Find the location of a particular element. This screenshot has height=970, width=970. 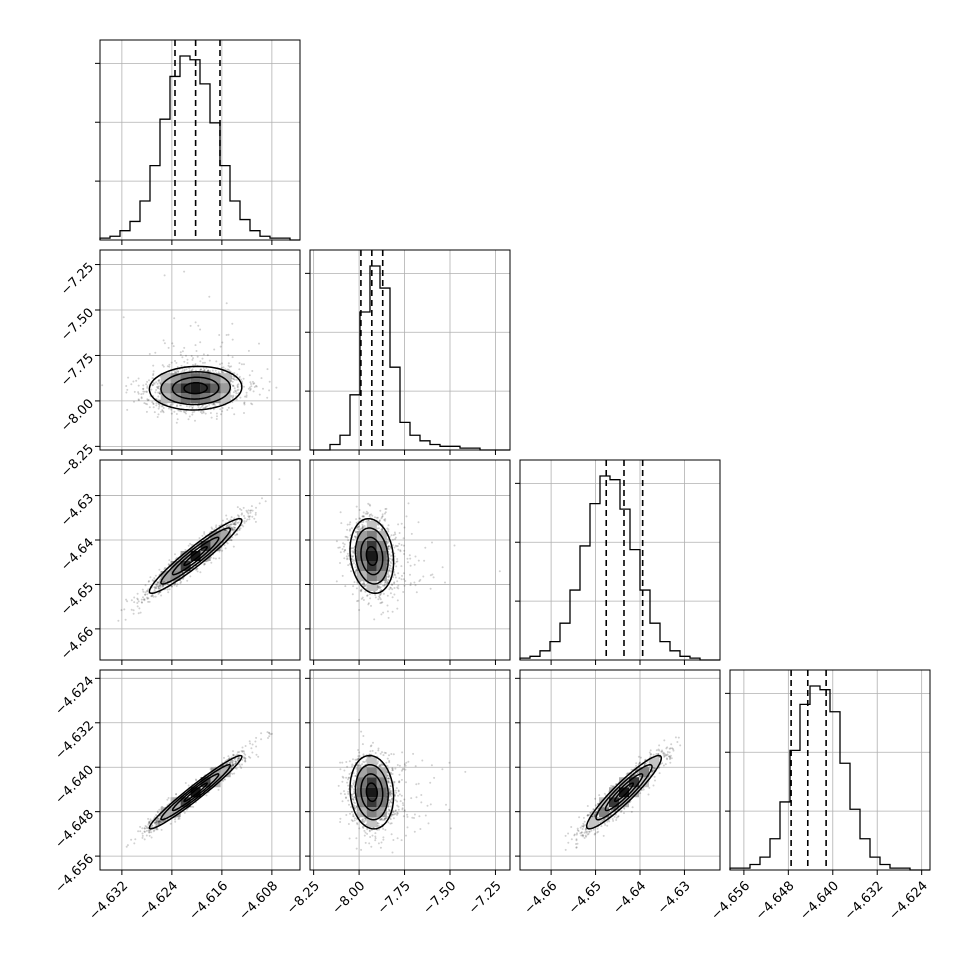

histogram-step is located at coordinates (199, 148).